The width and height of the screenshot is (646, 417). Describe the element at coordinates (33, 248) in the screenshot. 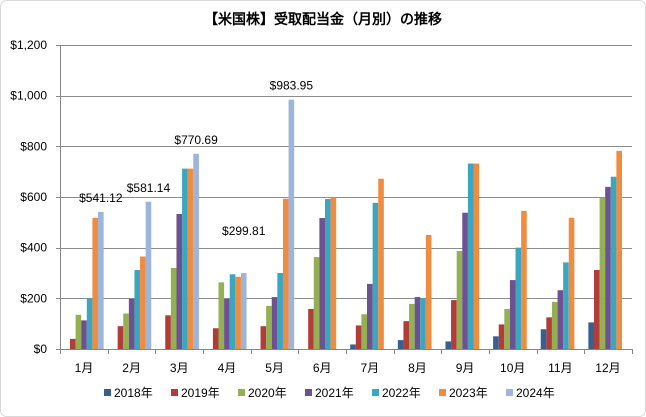

I see `y-tick-label: $400` at that location.